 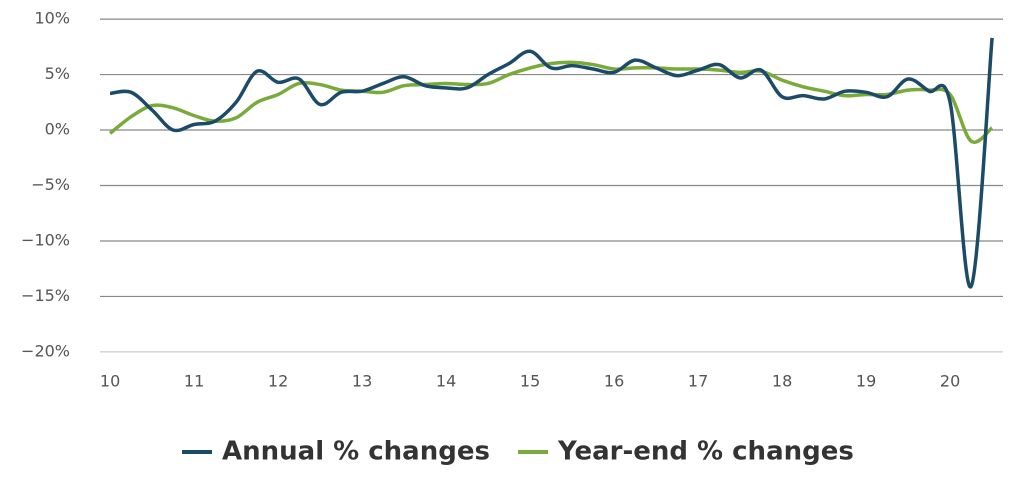 What do you see at coordinates (614, 381) in the screenshot?
I see `x-tick-label: 16` at bounding box center [614, 381].